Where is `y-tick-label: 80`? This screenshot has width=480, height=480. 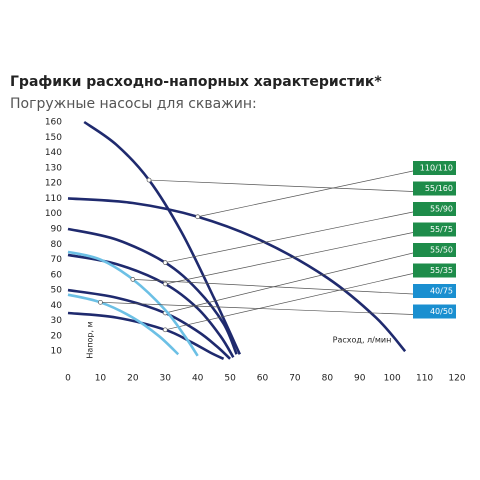 y-tick-label: 80 is located at coordinates (57, 245).